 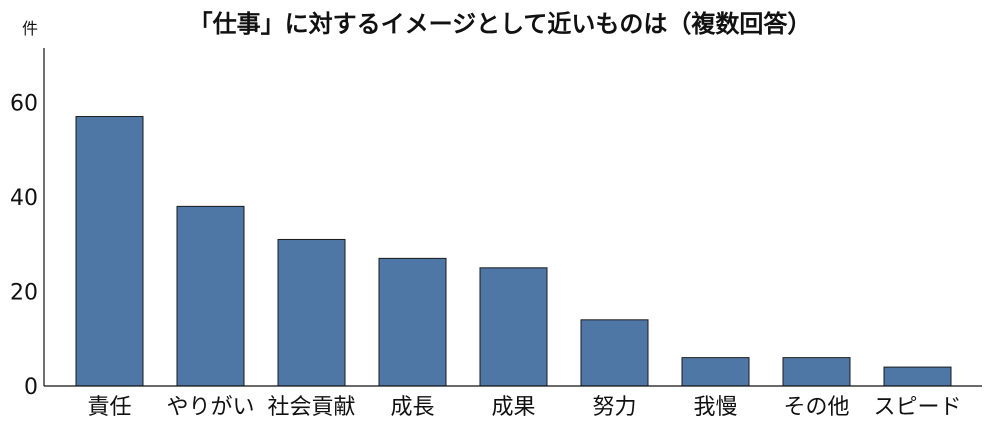 What do you see at coordinates (917, 407) in the screenshot?
I see `x-tick-label: スピード` at bounding box center [917, 407].